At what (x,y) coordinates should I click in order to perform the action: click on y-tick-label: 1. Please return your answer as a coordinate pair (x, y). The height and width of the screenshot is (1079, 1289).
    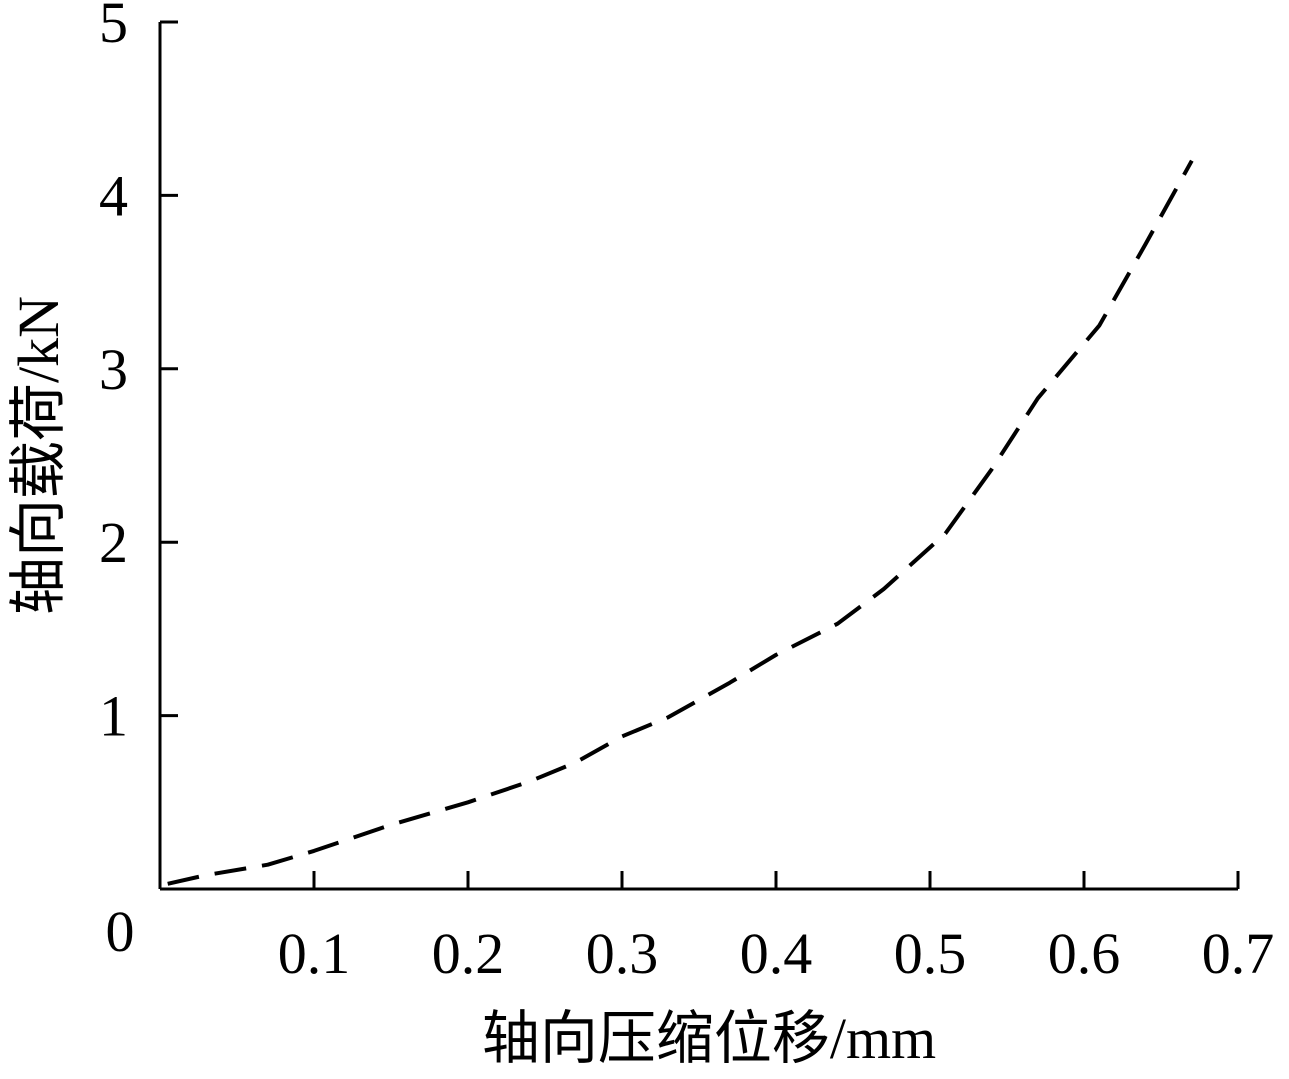
    Looking at the image, I should click on (113, 716).